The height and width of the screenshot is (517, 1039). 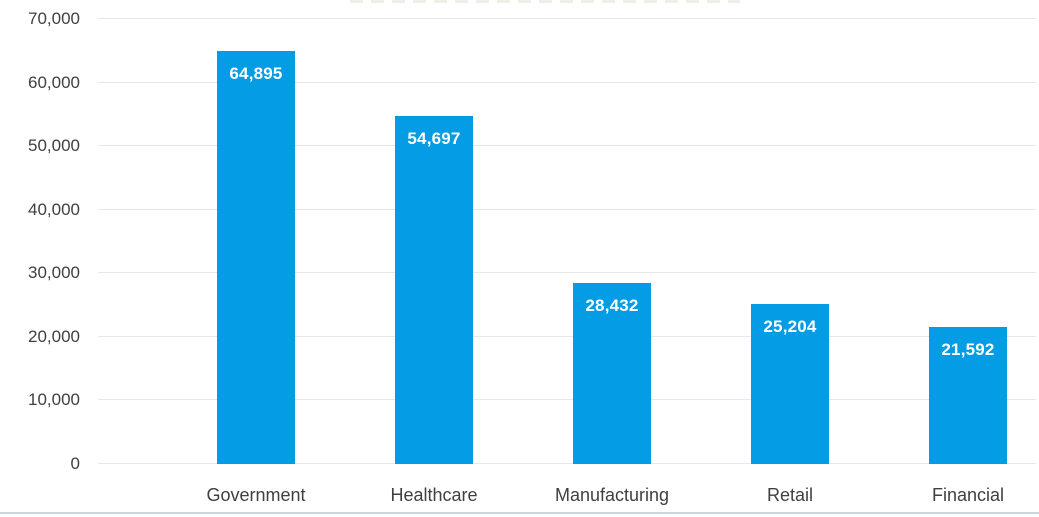 I want to click on clipped-title-remnant, so click(x=545, y=1).